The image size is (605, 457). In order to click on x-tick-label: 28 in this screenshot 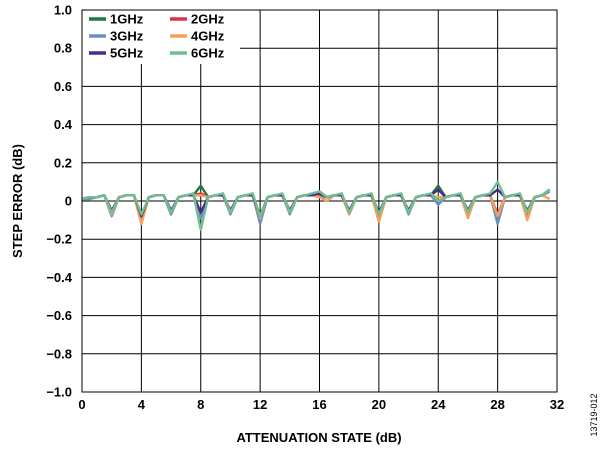, I will do `click(497, 404)`.